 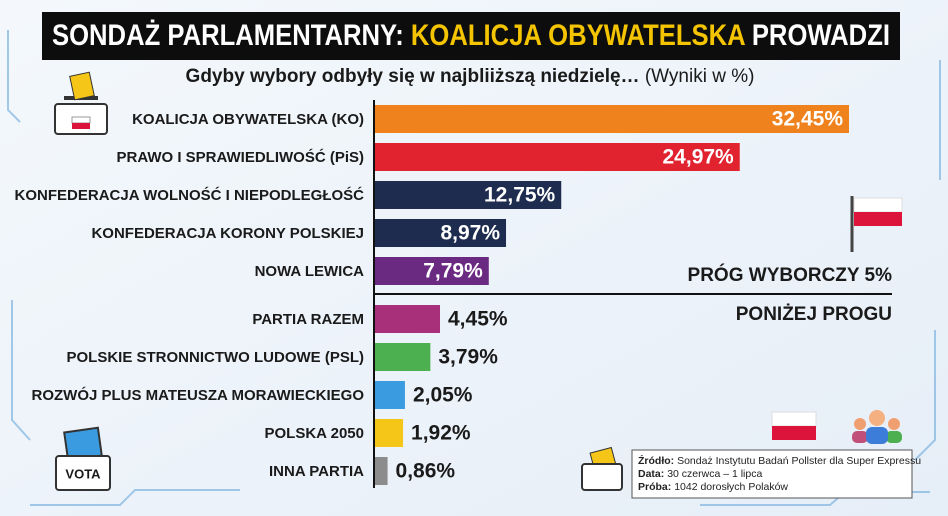 I want to click on people-icon, so click(x=877, y=427).